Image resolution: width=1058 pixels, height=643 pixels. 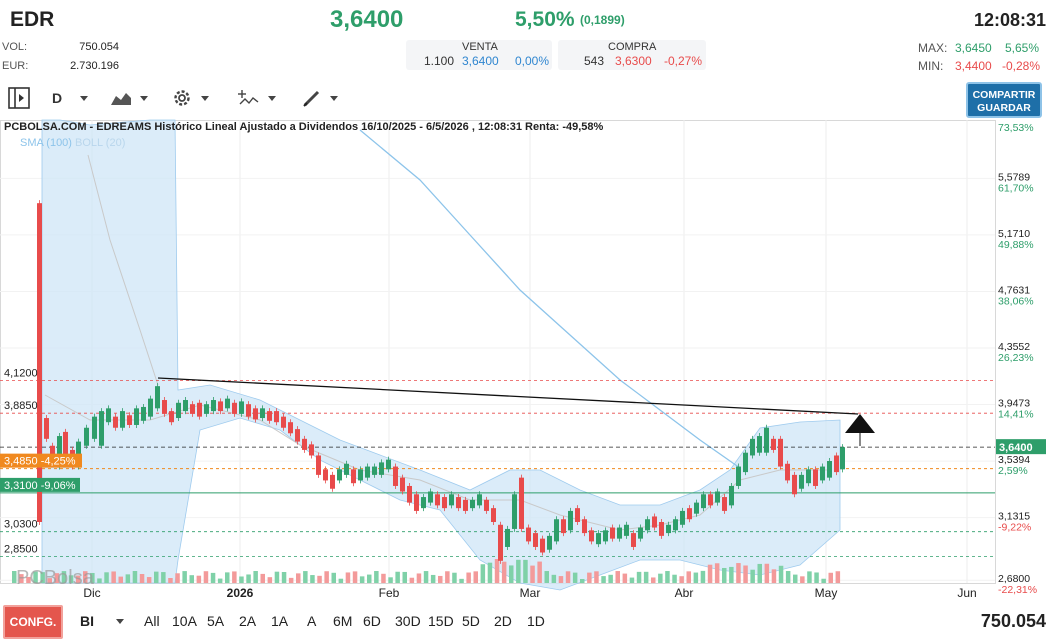 What do you see at coordinates (1016, 448) in the screenshot?
I see `current-price-label: 3,6400` at bounding box center [1016, 448].